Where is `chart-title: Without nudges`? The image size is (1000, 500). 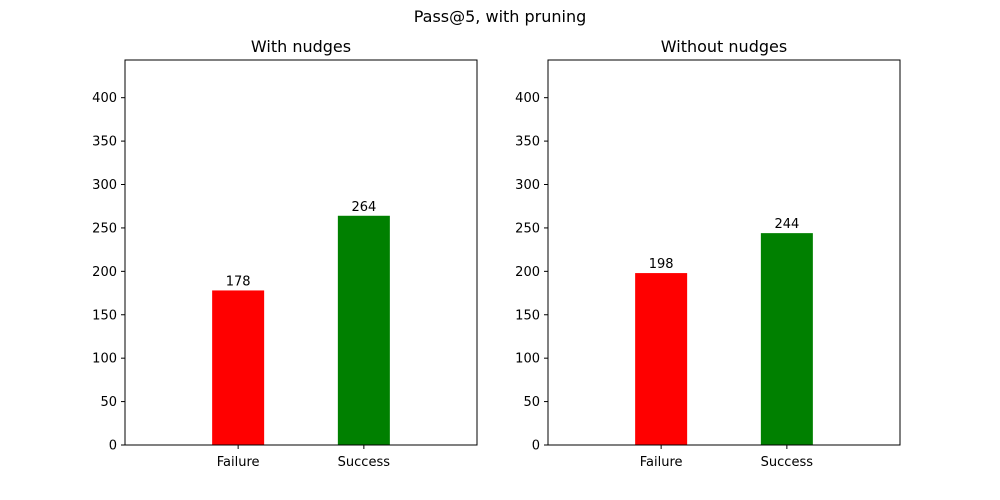 chart-title: Without nudges is located at coordinates (724, 46).